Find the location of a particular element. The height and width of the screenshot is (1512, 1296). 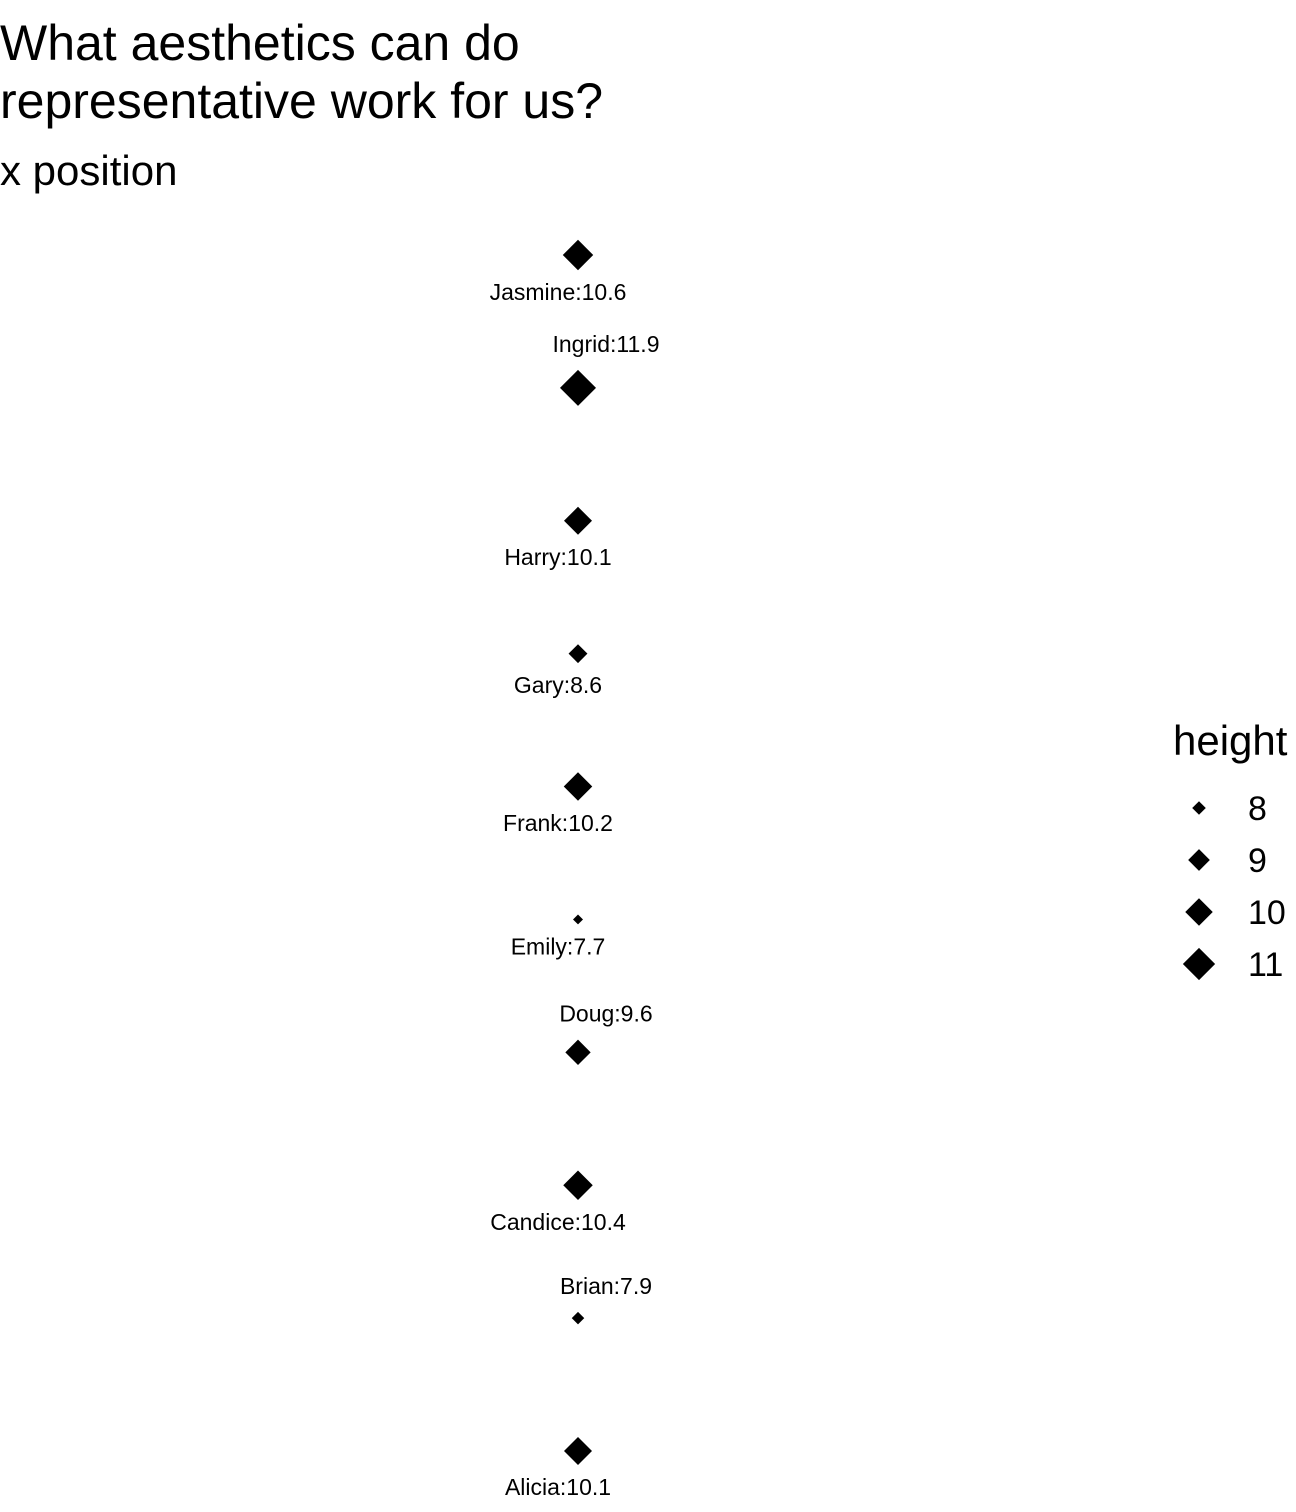

legend-entry-11: 11 is located at coordinates (1232, 965).